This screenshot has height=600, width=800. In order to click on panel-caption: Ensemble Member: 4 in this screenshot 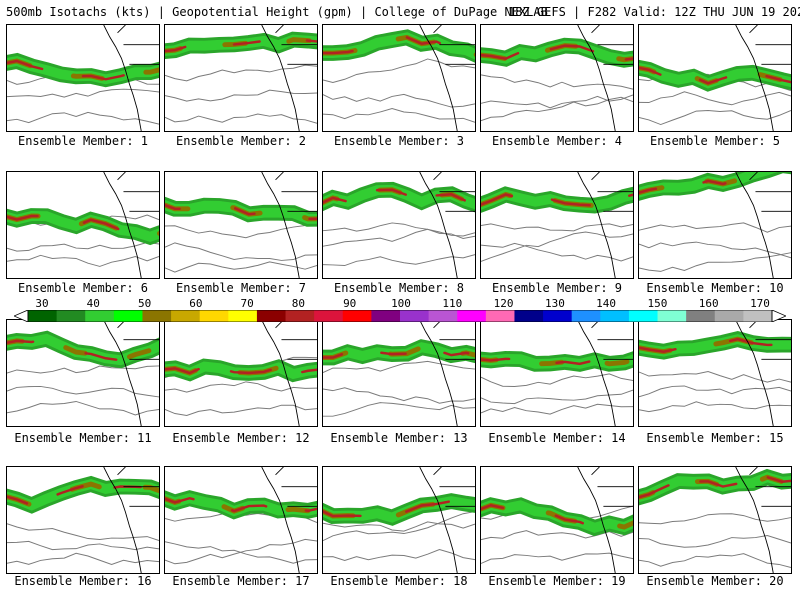, I will do `click(557, 141)`.